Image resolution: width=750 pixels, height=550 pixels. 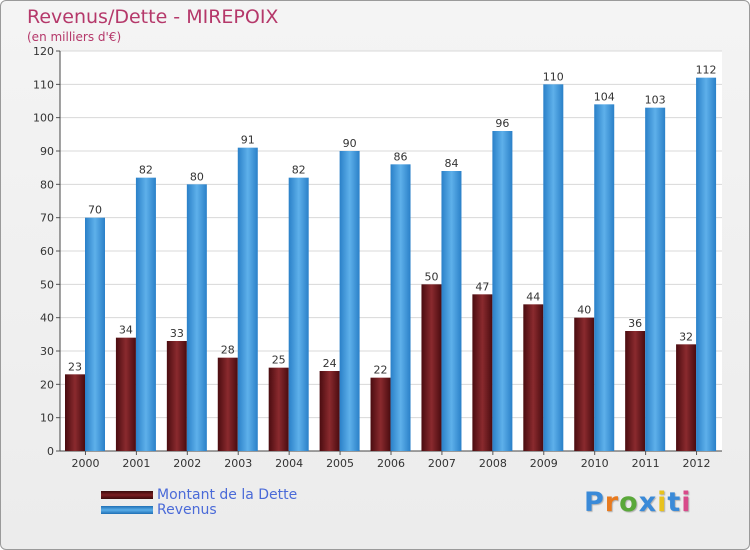 I want to click on x-tick-label: 2004, so click(x=289, y=463).